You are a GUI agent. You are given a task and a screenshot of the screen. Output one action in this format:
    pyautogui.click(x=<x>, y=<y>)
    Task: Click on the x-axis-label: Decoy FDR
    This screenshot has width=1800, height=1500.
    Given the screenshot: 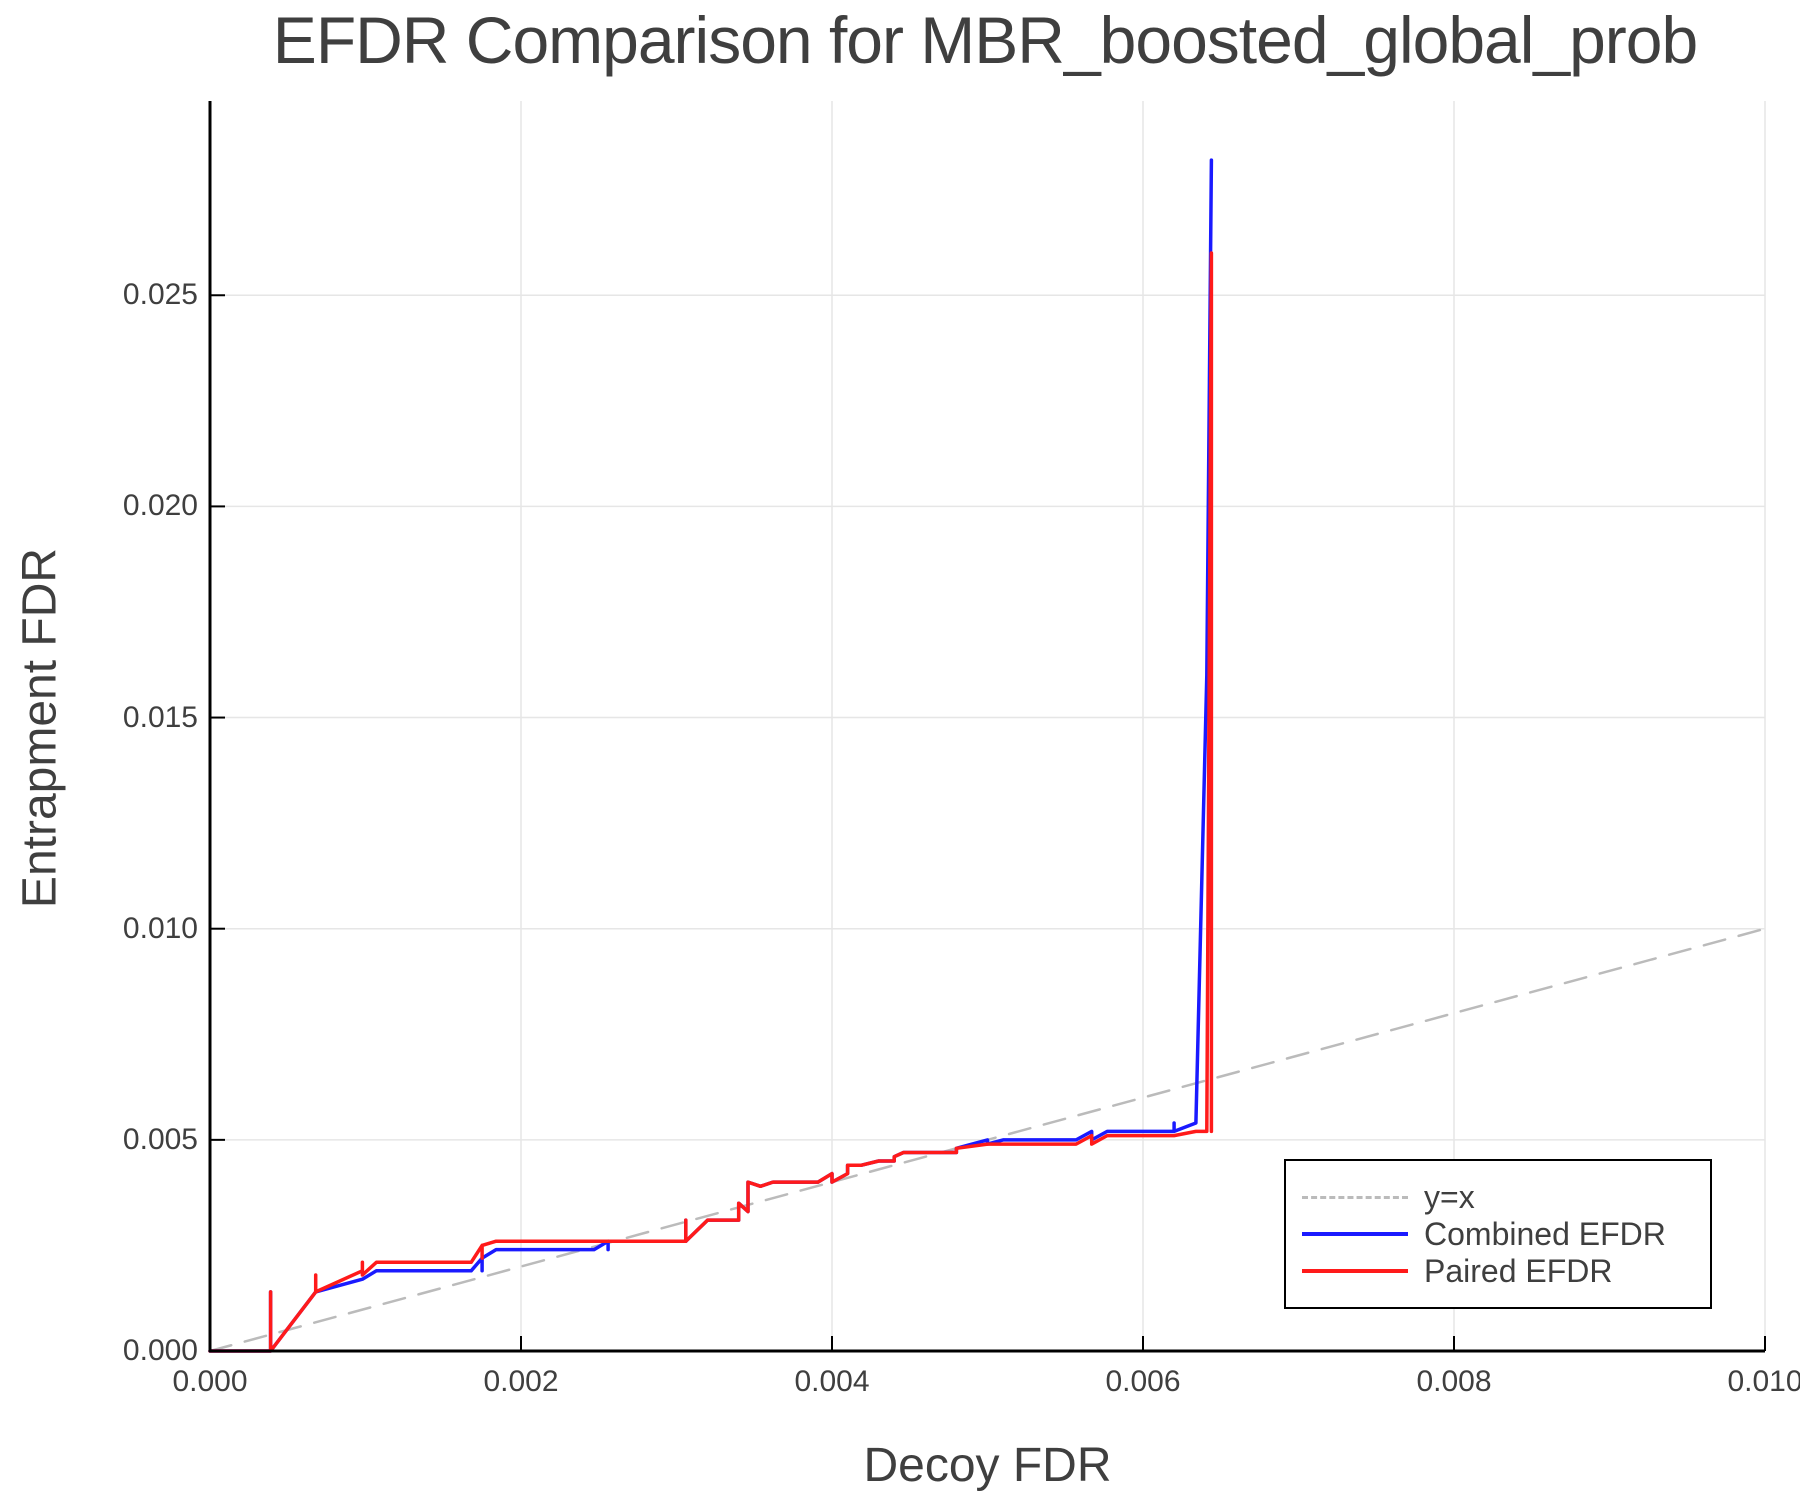 What is the action you would take?
    pyautogui.click(x=987, y=1465)
    